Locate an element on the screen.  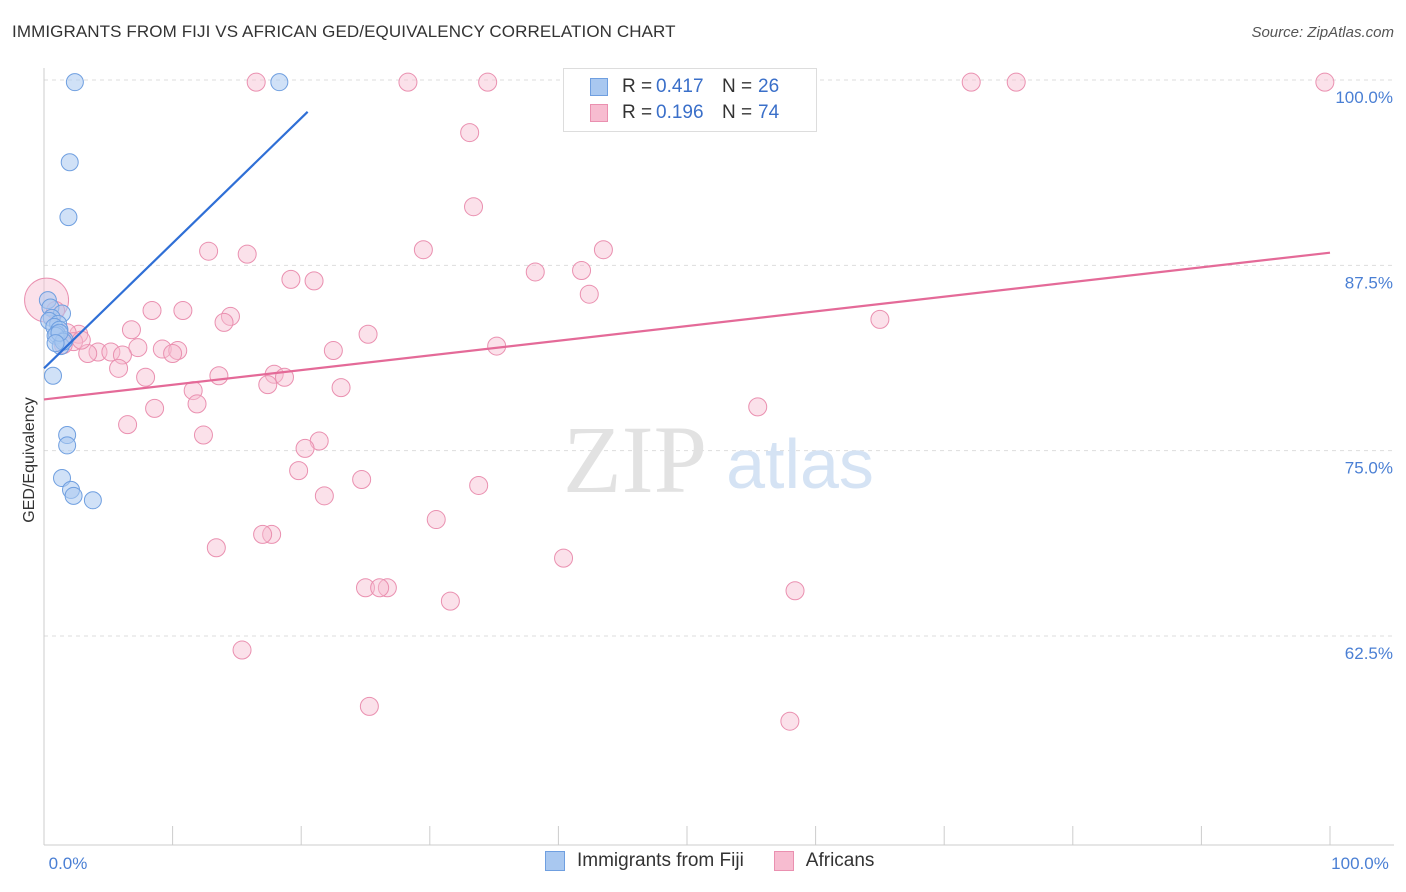
fiji-swatch is located at coordinates (599, 87).